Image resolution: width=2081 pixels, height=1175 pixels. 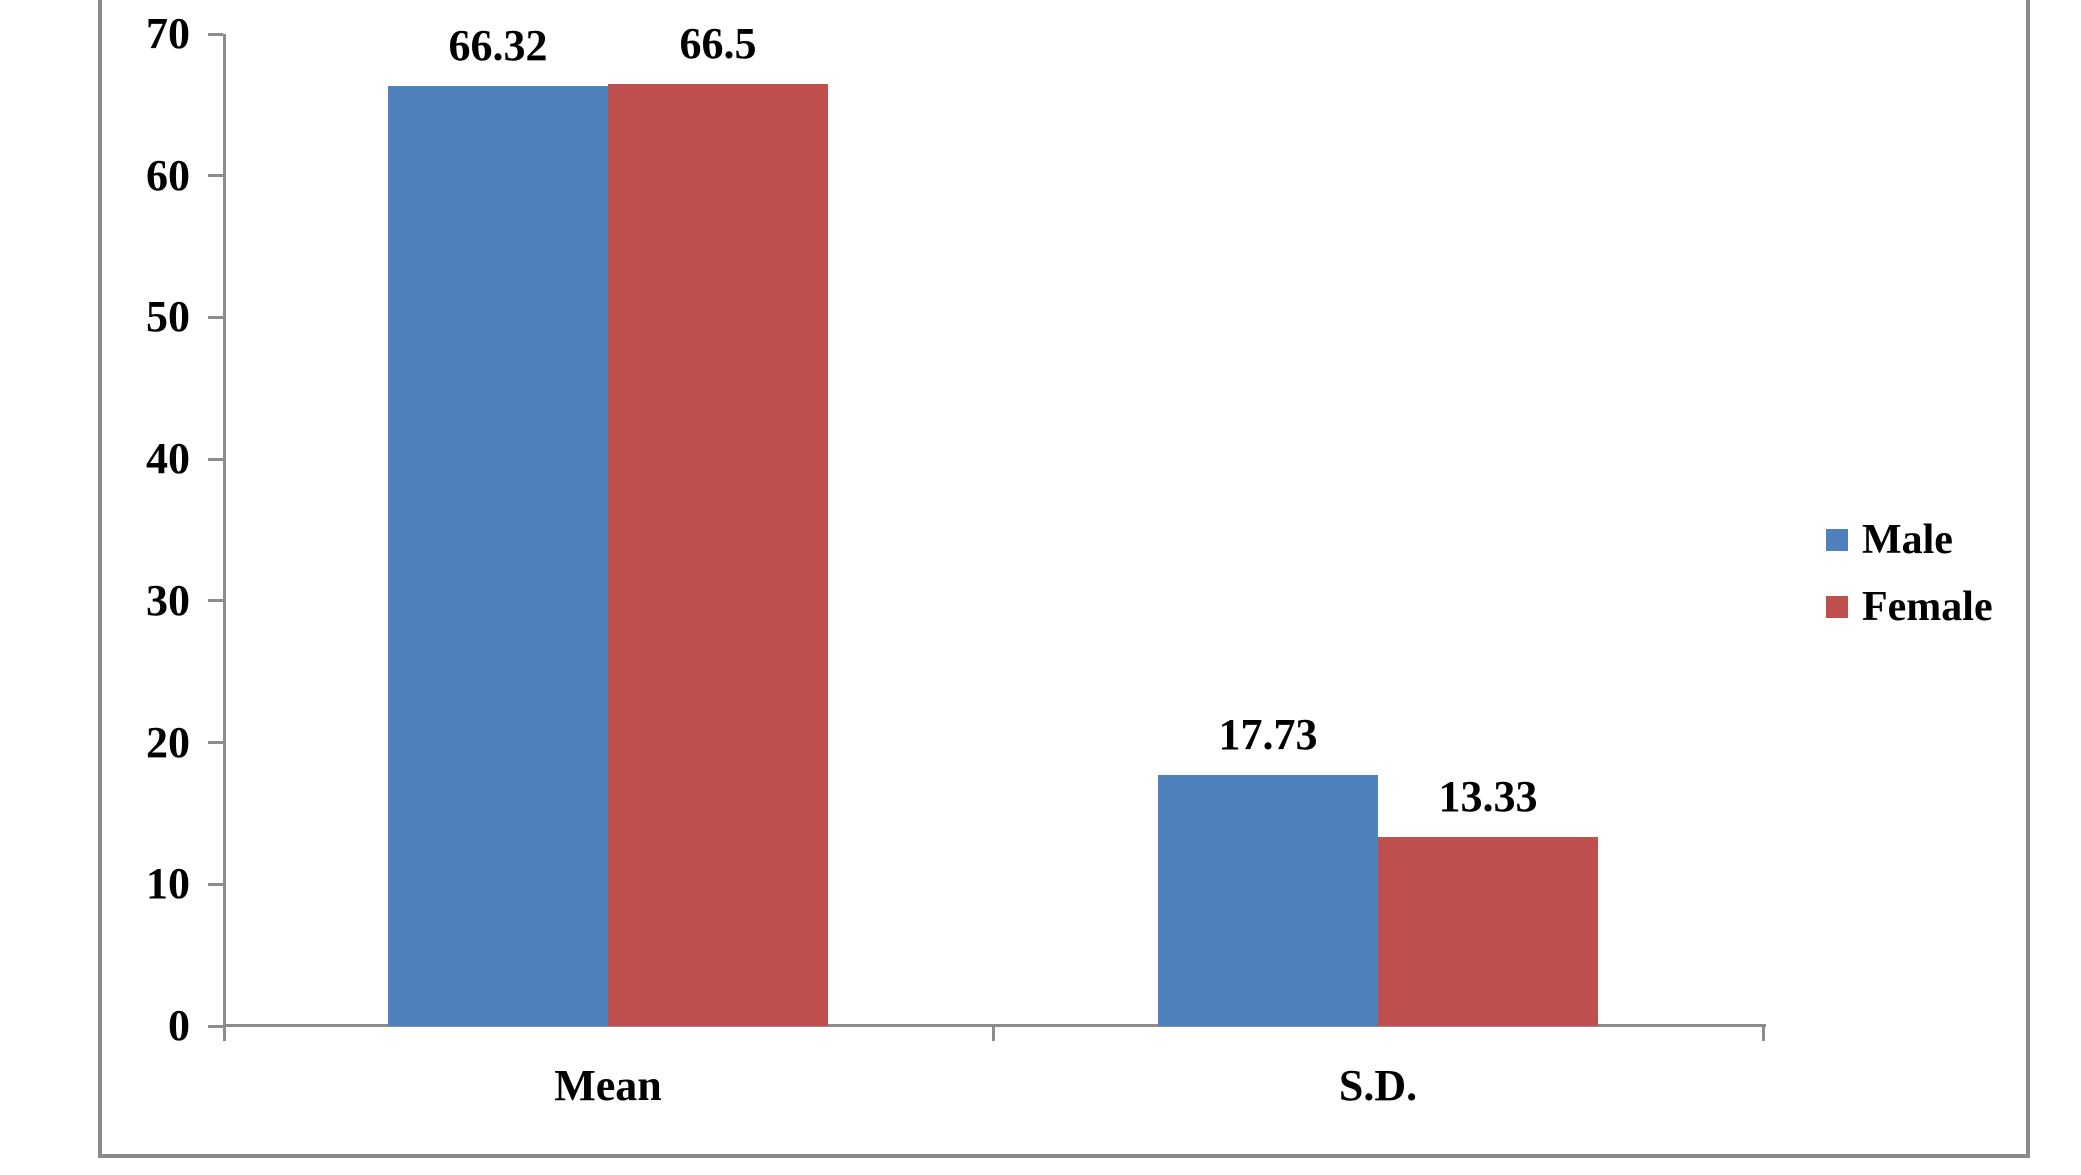 I want to click on bar-male-s-d, so click(x=1268, y=900).